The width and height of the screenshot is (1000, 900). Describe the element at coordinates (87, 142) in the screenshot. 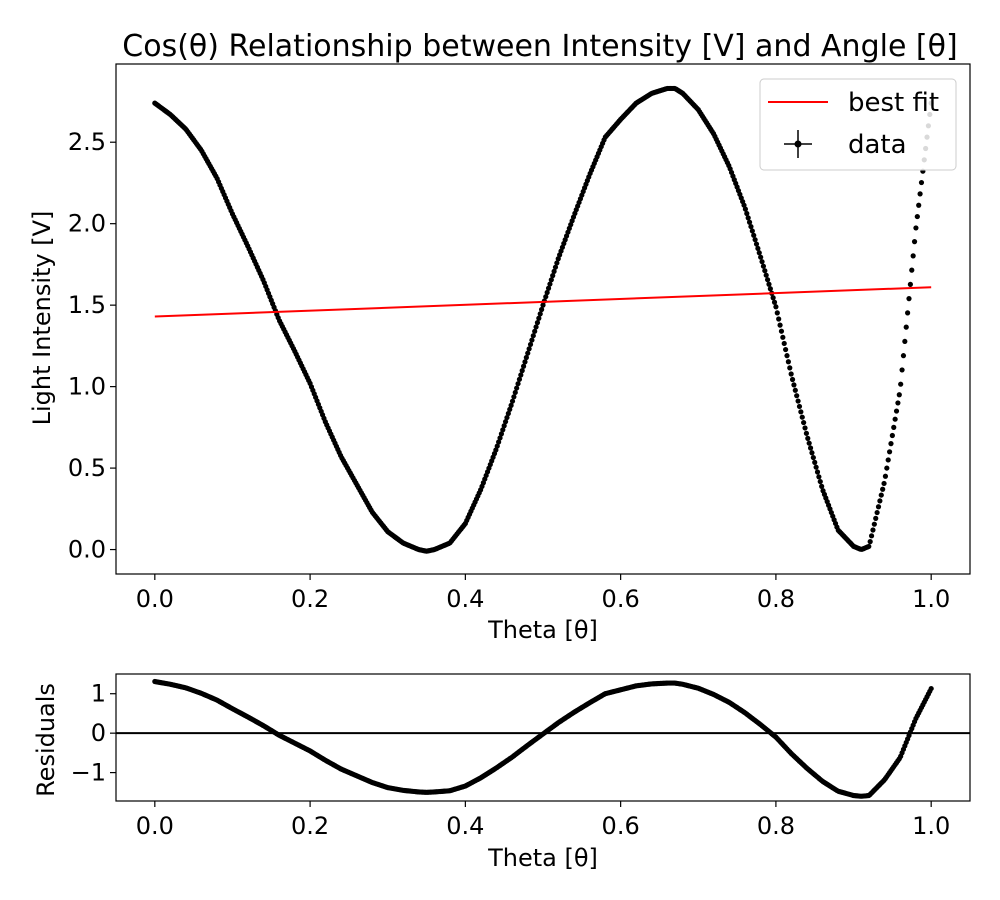

I see `main-y-tick-label: 2.5` at that location.